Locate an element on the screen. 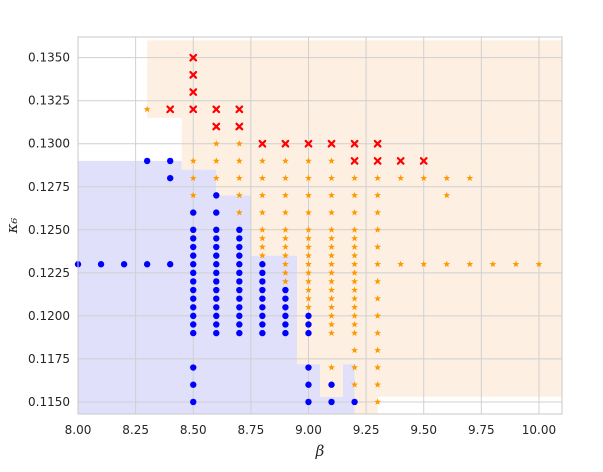 The width and height of the screenshot is (603, 472). y-tick-label: 0.1250 is located at coordinates (49, 230).